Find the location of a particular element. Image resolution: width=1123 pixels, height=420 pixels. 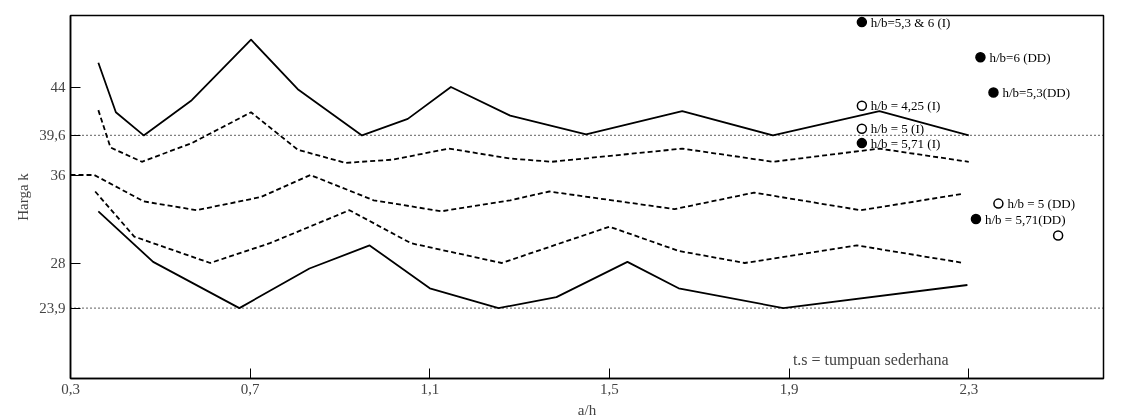

y-tick-label: 44 is located at coordinates (58, 87).